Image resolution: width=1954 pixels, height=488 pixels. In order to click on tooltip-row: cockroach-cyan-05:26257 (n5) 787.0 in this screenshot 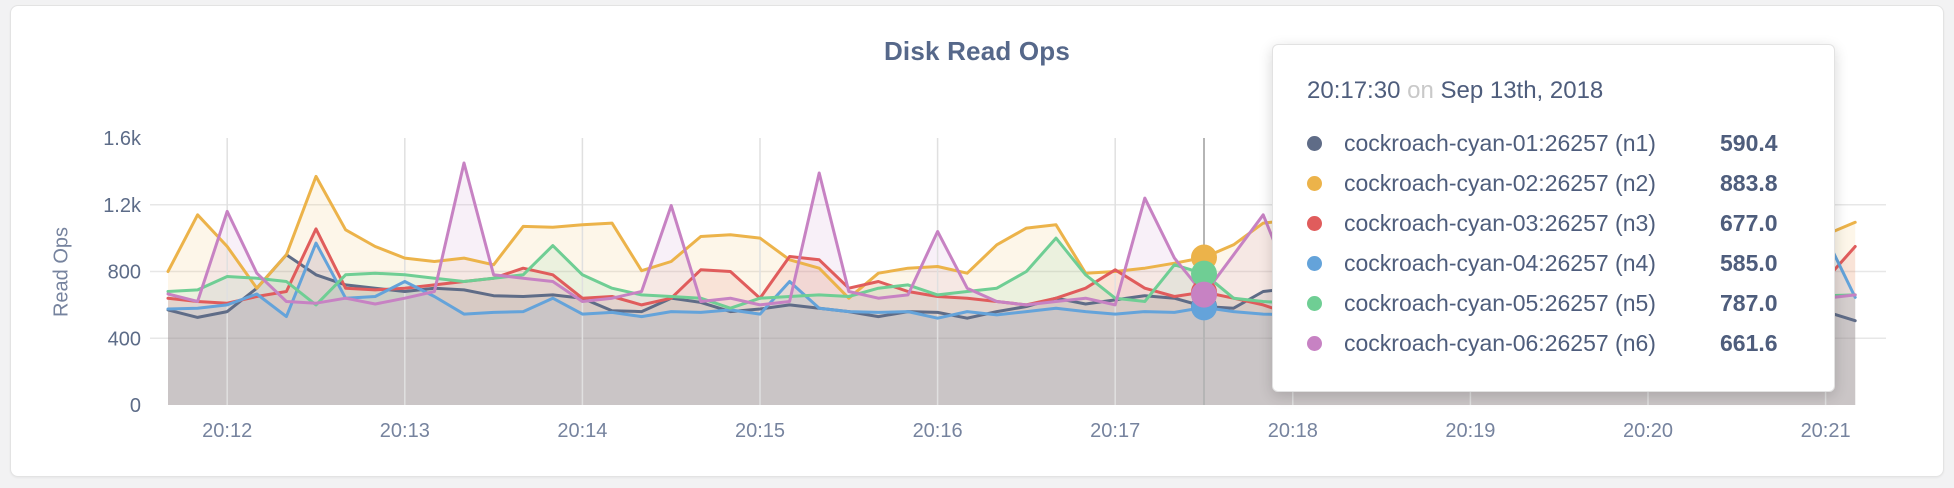, I will do `click(1560, 303)`.